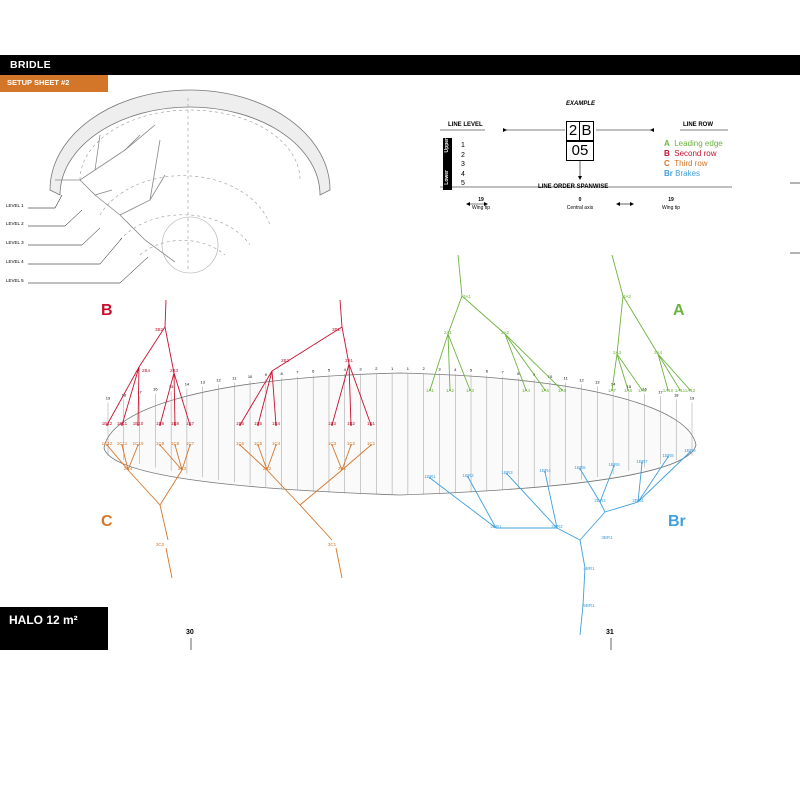 This screenshot has width=800, height=800. What do you see at coordinates (507, 472) in the screenshot?
I see `line-label-br: 1BR3` at bounding box center [507, 472].